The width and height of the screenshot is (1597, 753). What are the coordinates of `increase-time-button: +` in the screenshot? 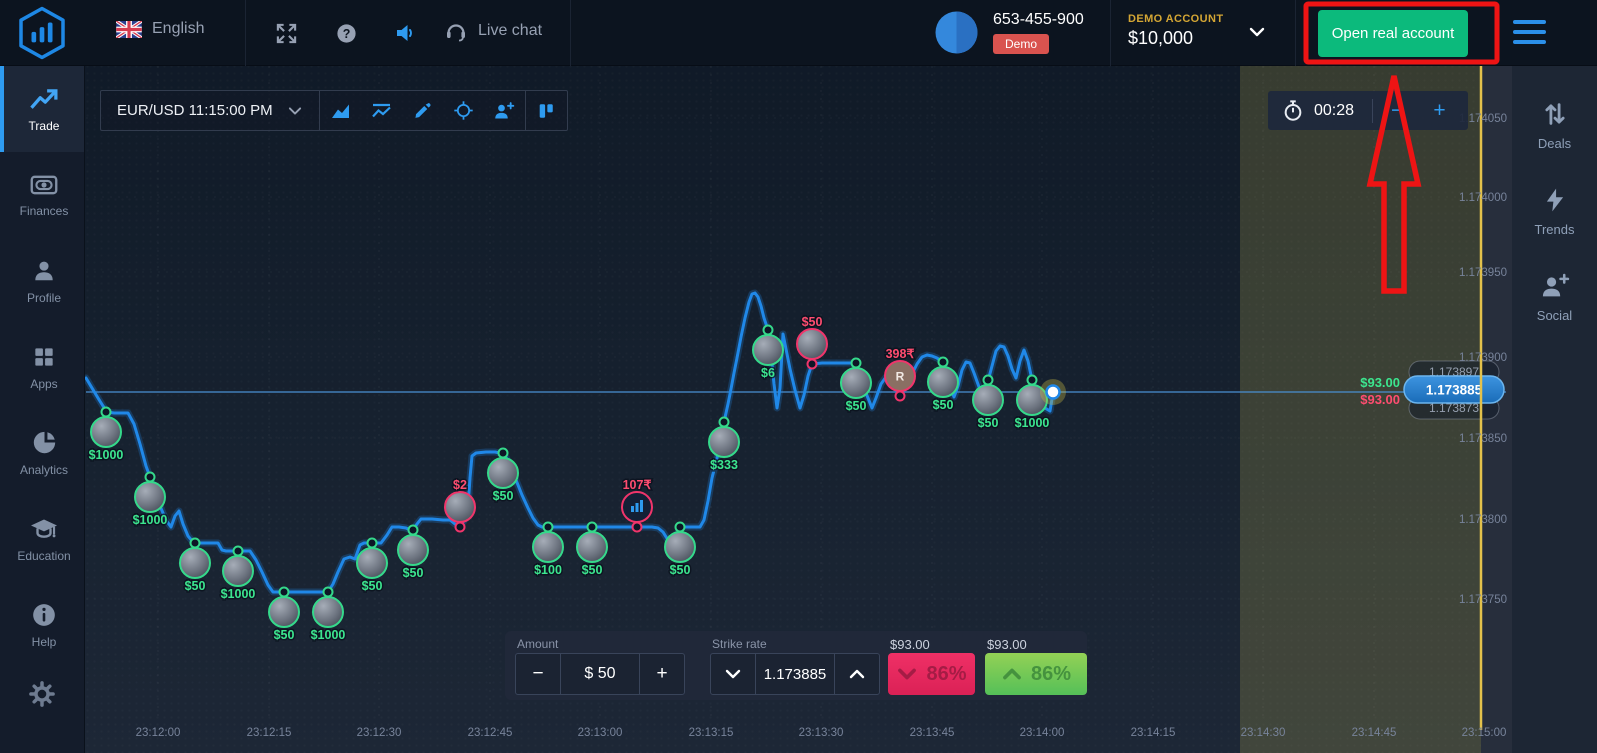 It's located at (1439, 110).